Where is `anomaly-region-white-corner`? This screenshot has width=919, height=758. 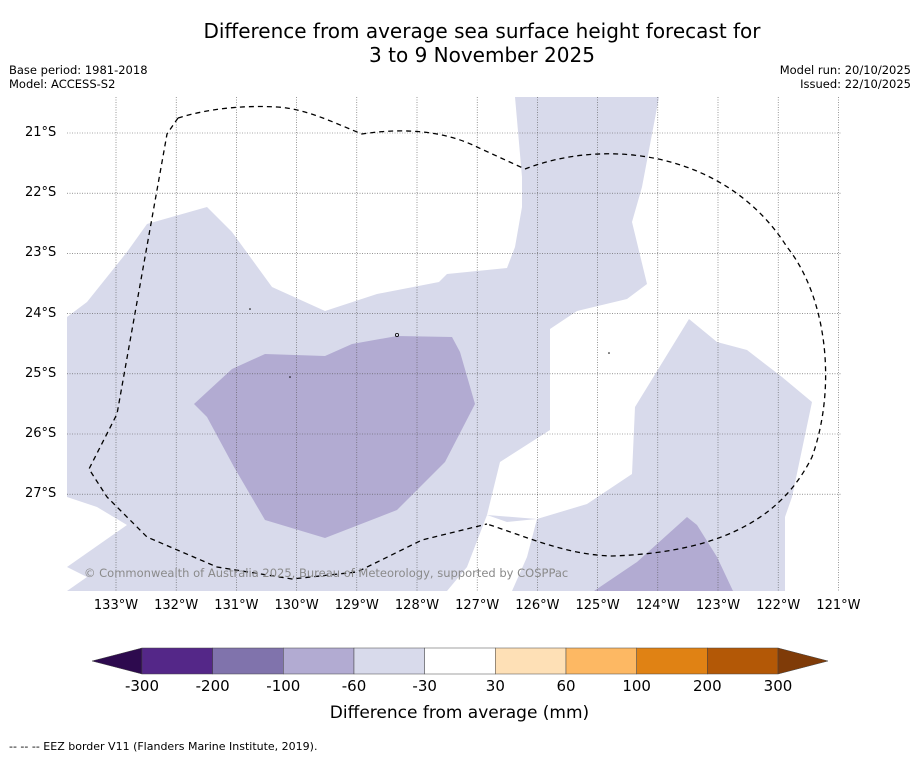 anomaly-region-white-corner is located at coordinates (77, 579).